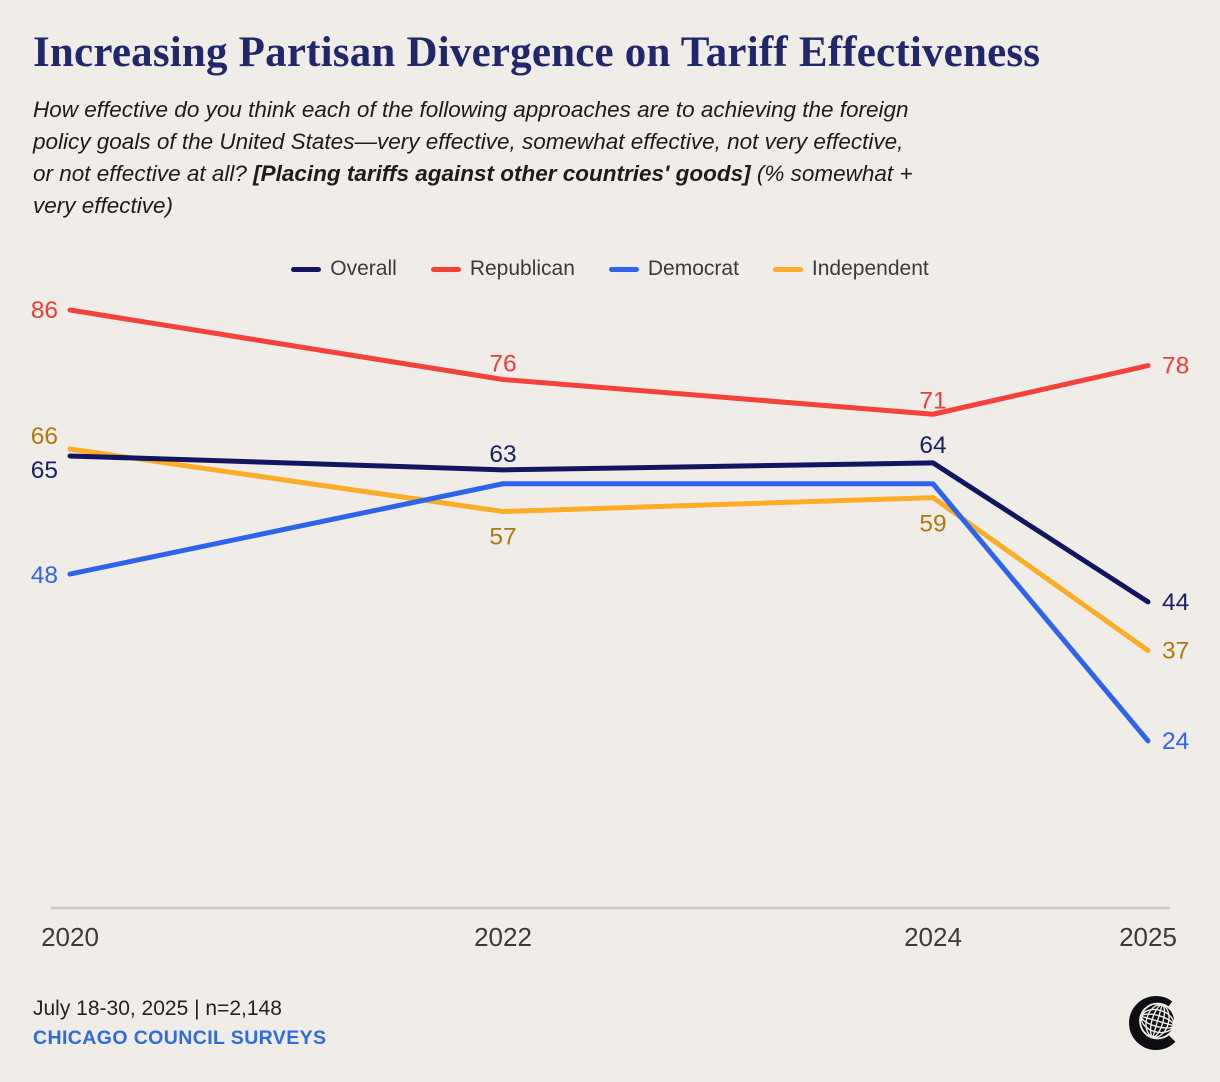 The width and height of the screenshot is (1220, 1082). I want to click on data-label-republican-2020: 86, so click(44, 310).